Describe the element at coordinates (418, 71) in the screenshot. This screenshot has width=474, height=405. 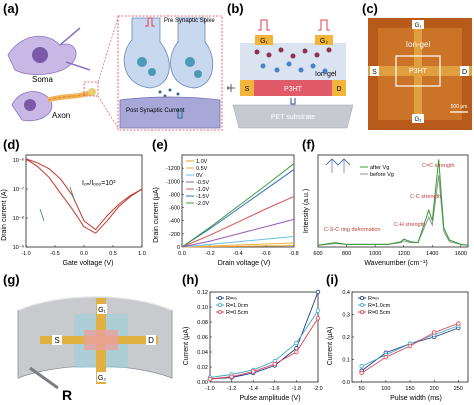
I see `channel-outline` at that location.